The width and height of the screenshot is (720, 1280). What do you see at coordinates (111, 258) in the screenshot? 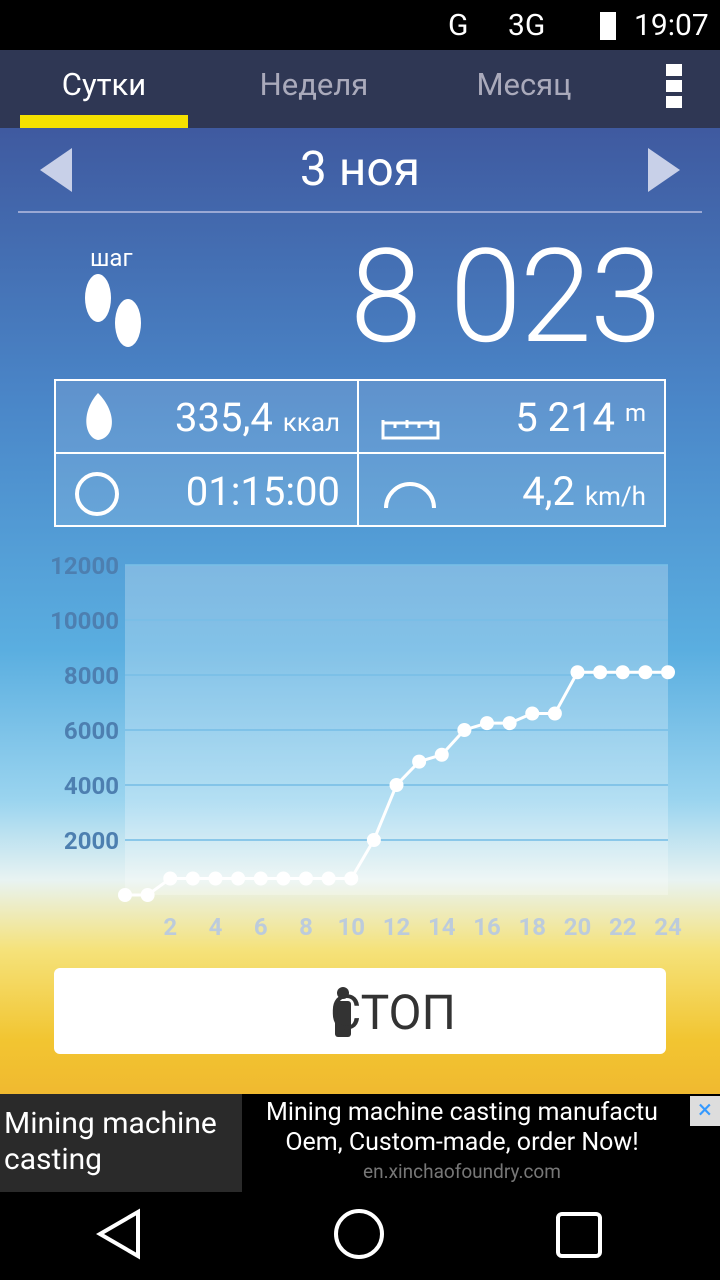
I see `steps-label: шаг` at bounding box center [111, 258].